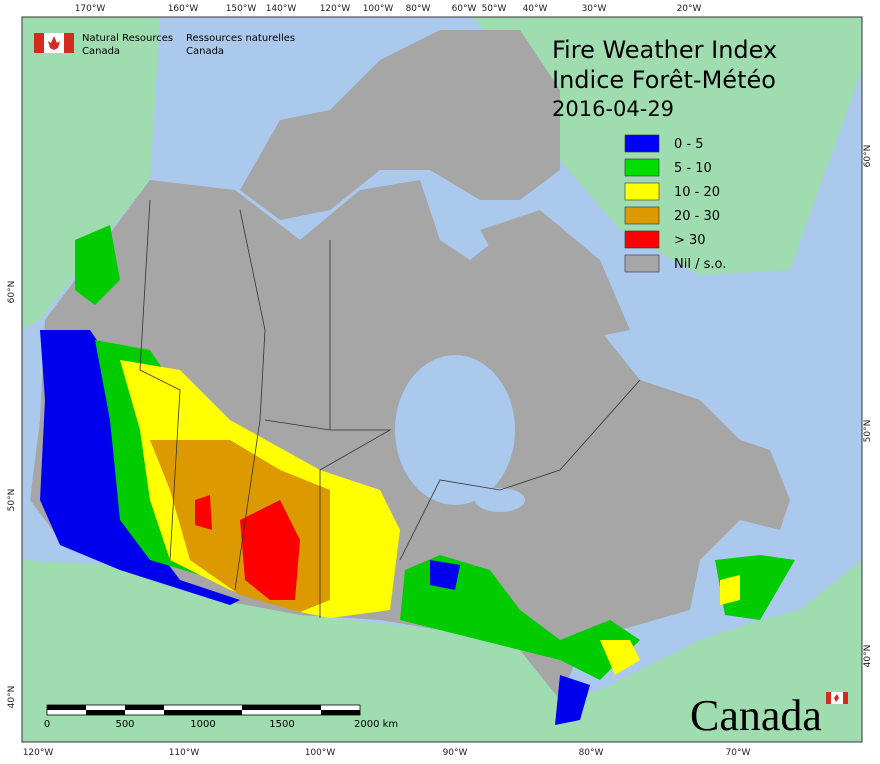  What do you see at coordinates (697, 216) in the screenshot?
I see `legend-label: 20 - 30` at bounding box center [697, 216].